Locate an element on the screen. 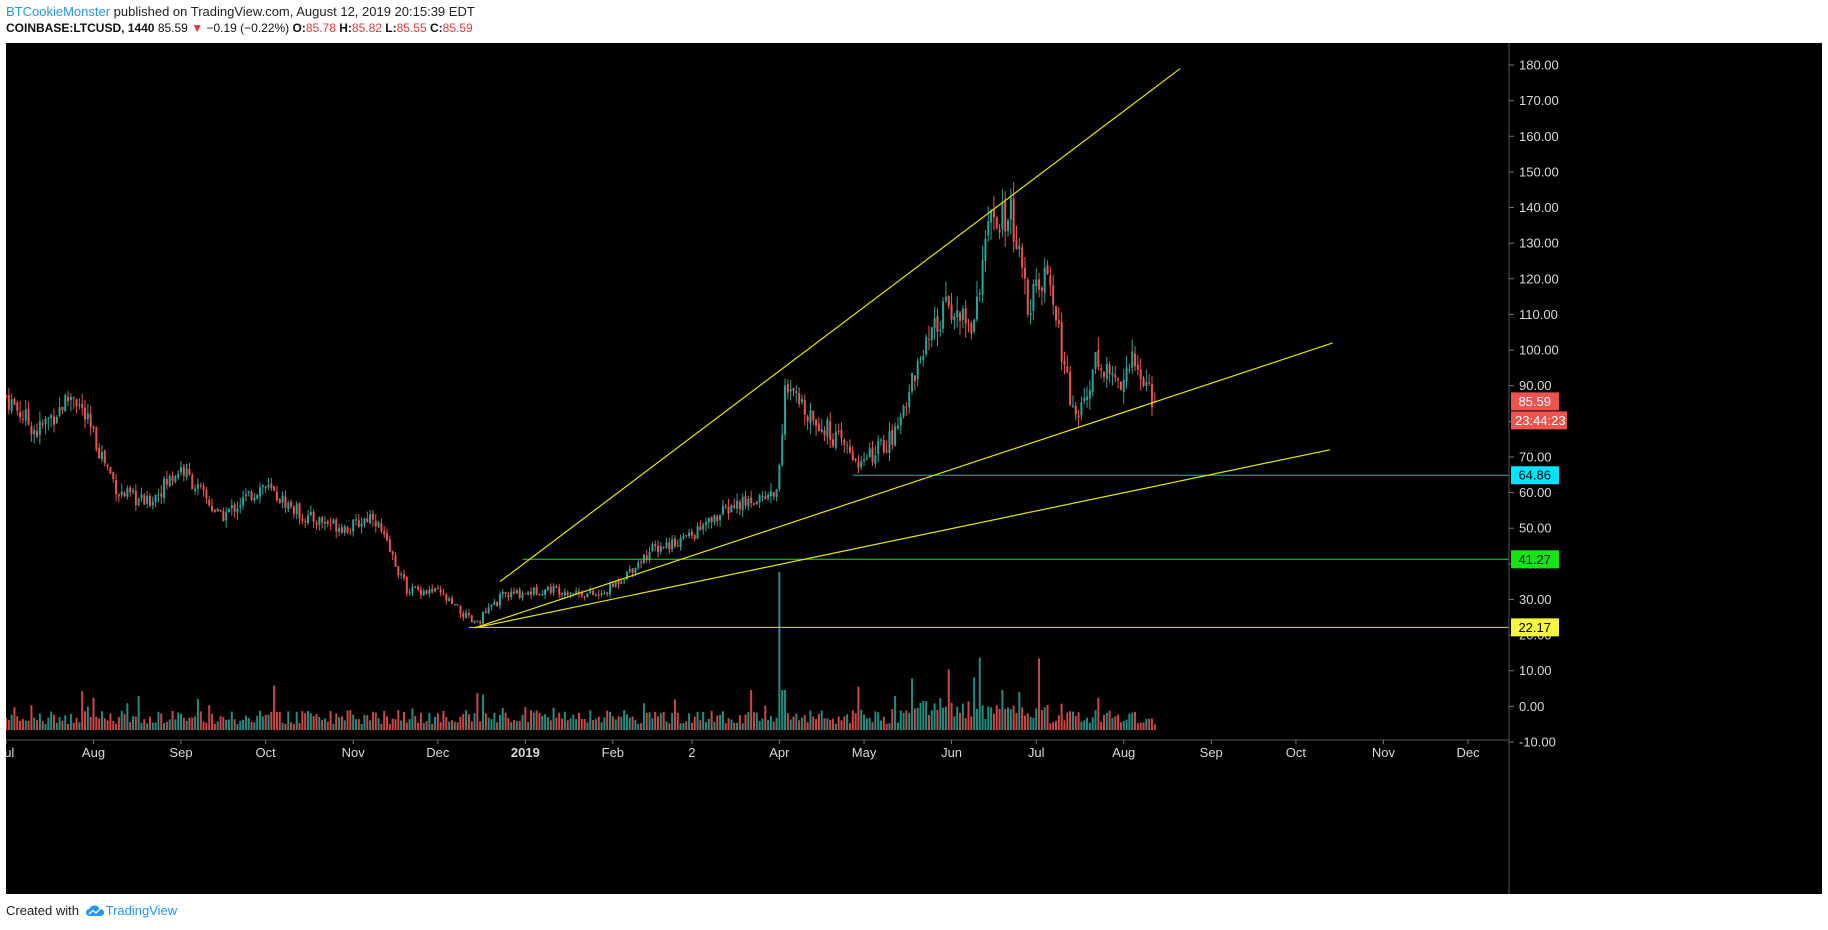 The image size is (1828, 930). price-axis-tick-label: 140.00 is located at coordinates (1539, 207).